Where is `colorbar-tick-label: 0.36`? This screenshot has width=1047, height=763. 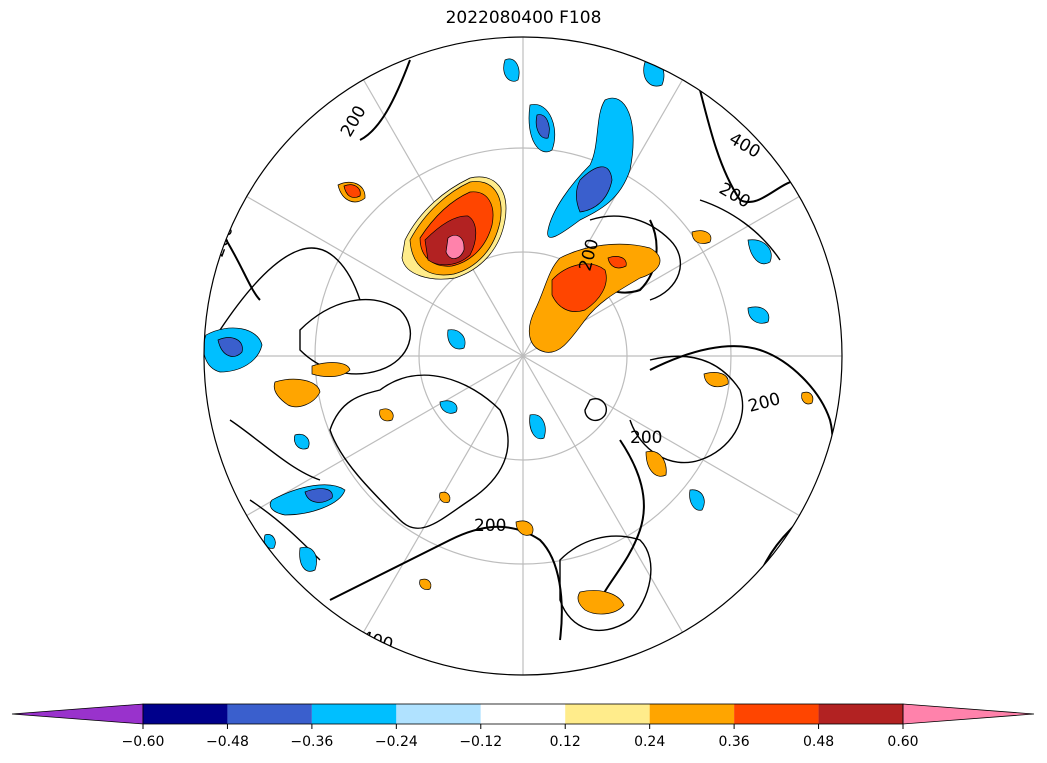
colorbar-tick-label: 0.36 is located at coordinates (734, 742).